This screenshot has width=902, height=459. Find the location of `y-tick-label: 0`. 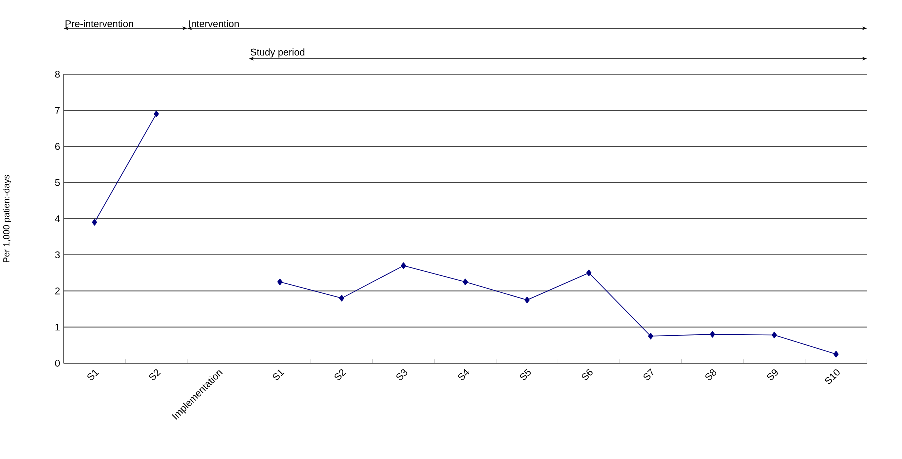

y-tick-label: 0 is located at coordinates (57, 363).